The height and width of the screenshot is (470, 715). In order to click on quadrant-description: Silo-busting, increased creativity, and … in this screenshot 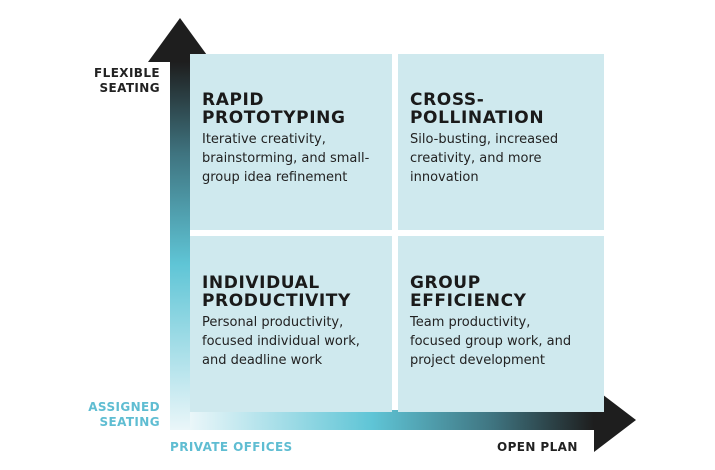, I will do `click(484, 158)`.